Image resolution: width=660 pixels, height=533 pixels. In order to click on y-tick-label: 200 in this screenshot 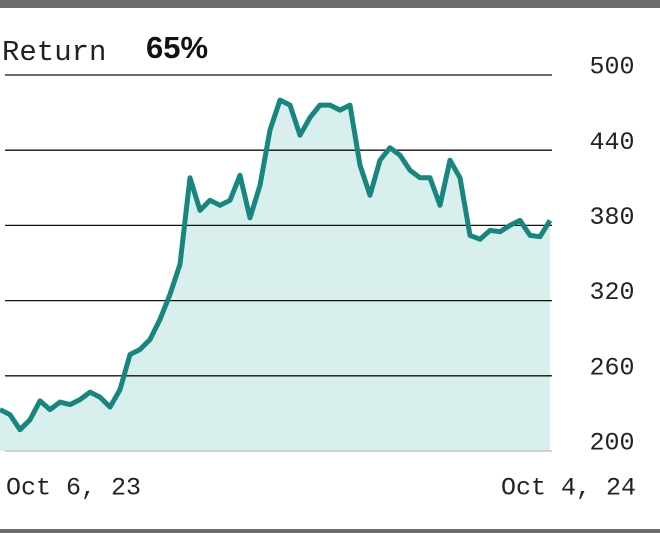, I will do `click(611, 443)`.